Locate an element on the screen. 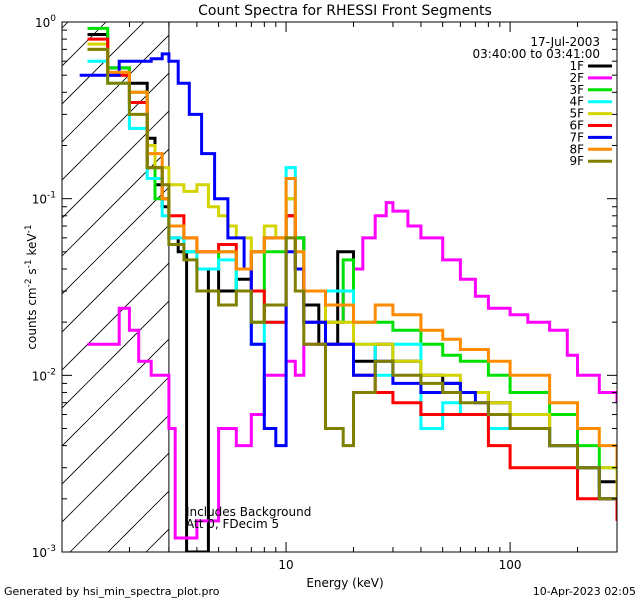 This screenshot has height=600, width=640. annotation-background: Includes Background is located at coordinates (248, 512).